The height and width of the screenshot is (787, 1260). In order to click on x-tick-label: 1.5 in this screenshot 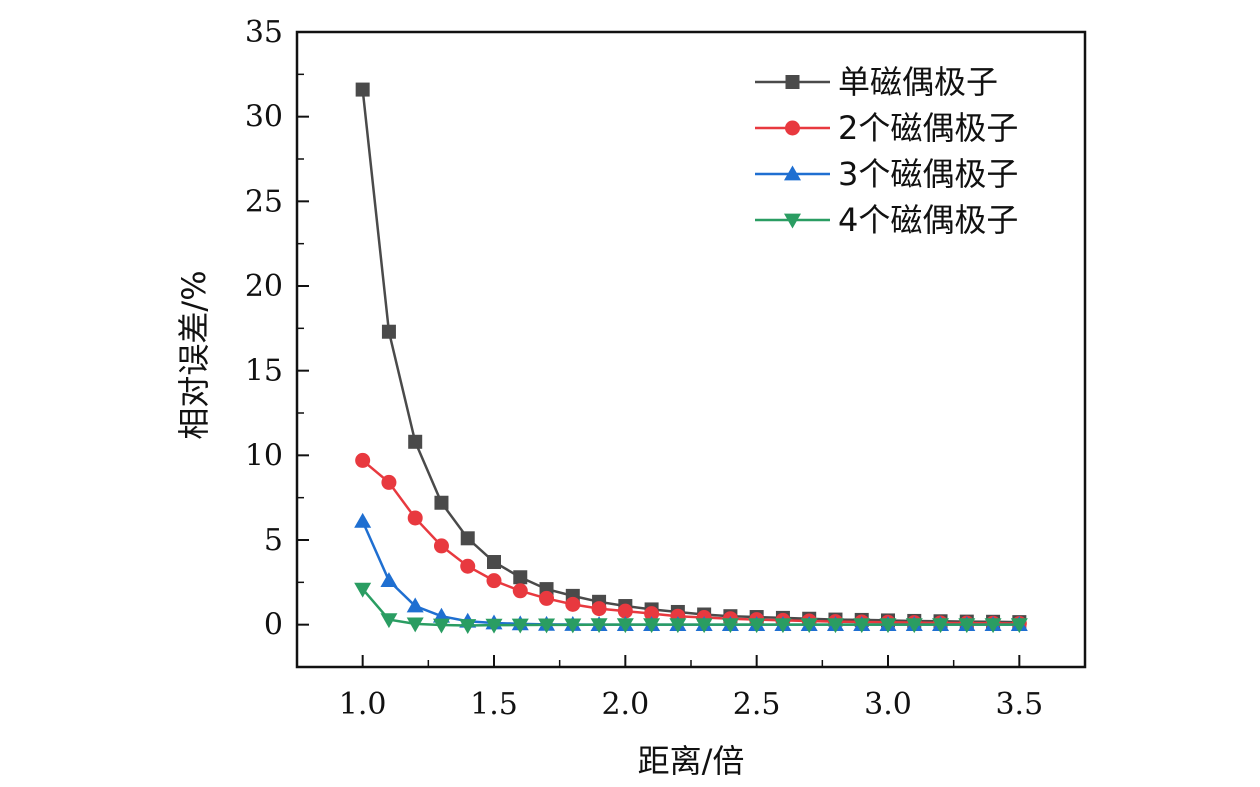, I will do `click(494, 704)`.